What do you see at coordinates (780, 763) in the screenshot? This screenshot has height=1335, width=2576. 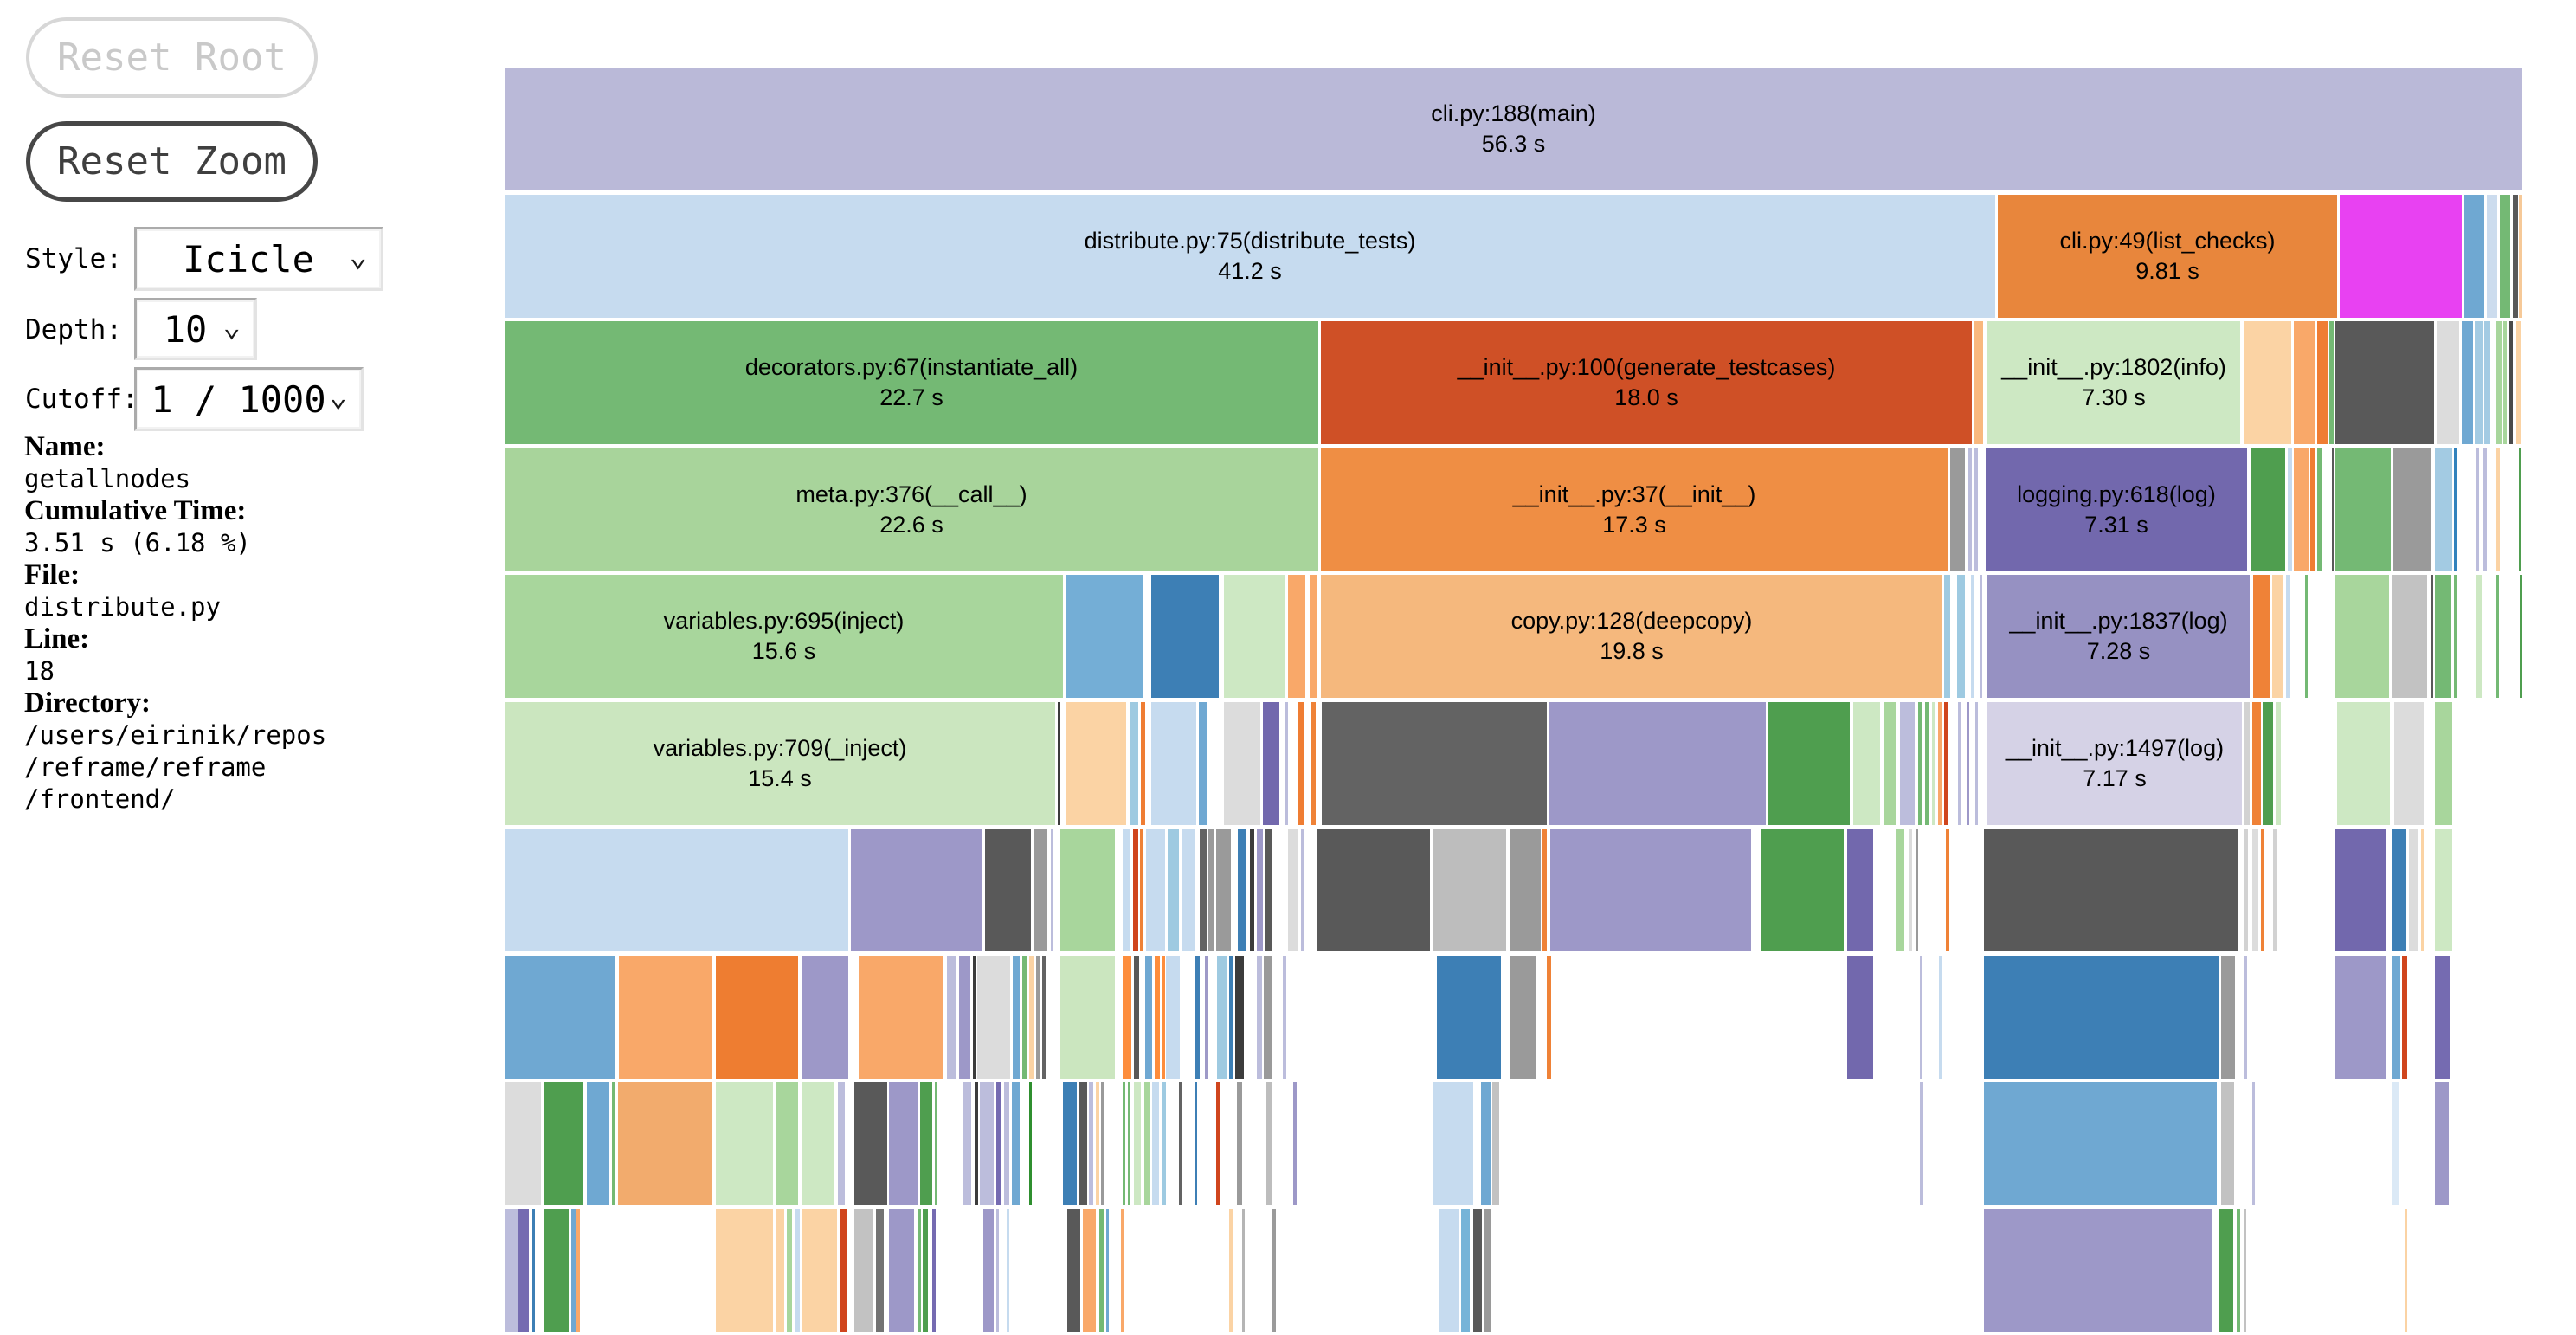 I see `icicle-cell: variables.py:709(_inject) 15.4 s` at bounding box center [780, 763].